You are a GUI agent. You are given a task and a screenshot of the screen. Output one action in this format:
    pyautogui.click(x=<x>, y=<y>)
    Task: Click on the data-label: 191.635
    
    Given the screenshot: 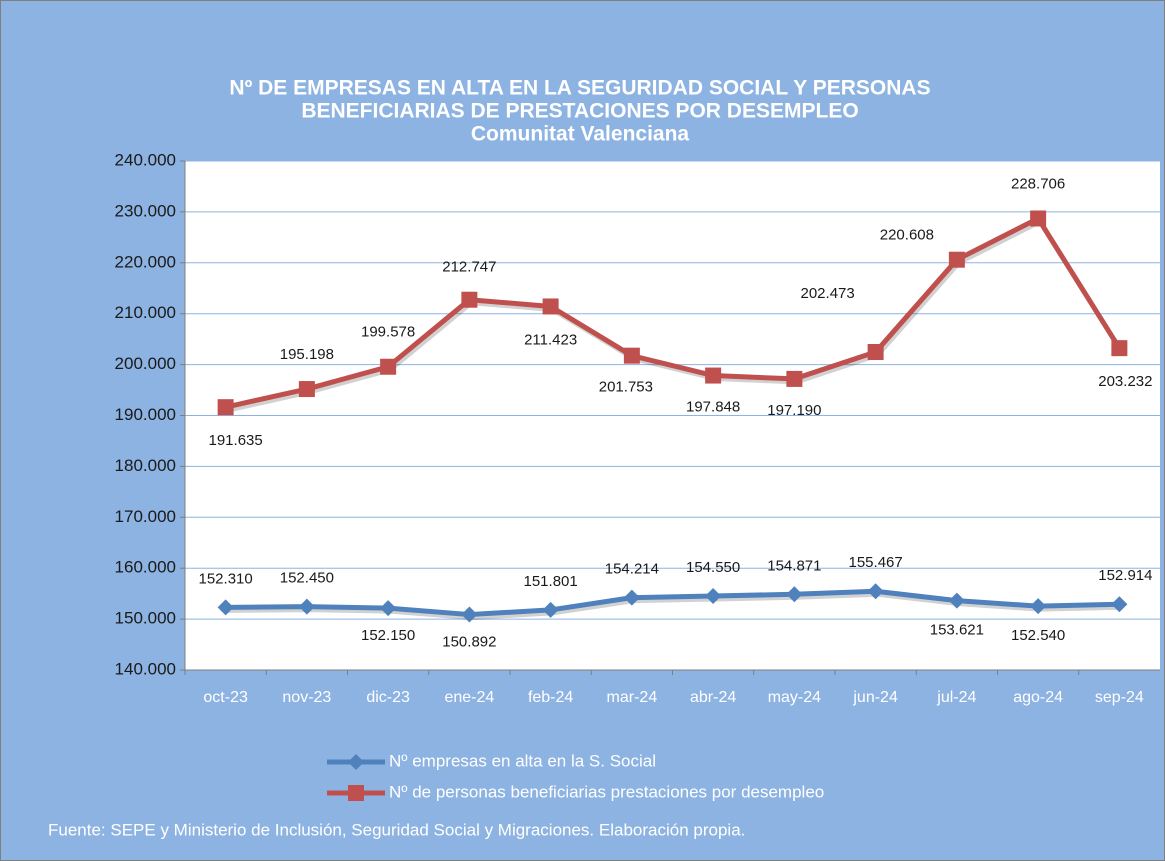 What is the action you would take?
    pyautogui.click(x=236, y=440)
    